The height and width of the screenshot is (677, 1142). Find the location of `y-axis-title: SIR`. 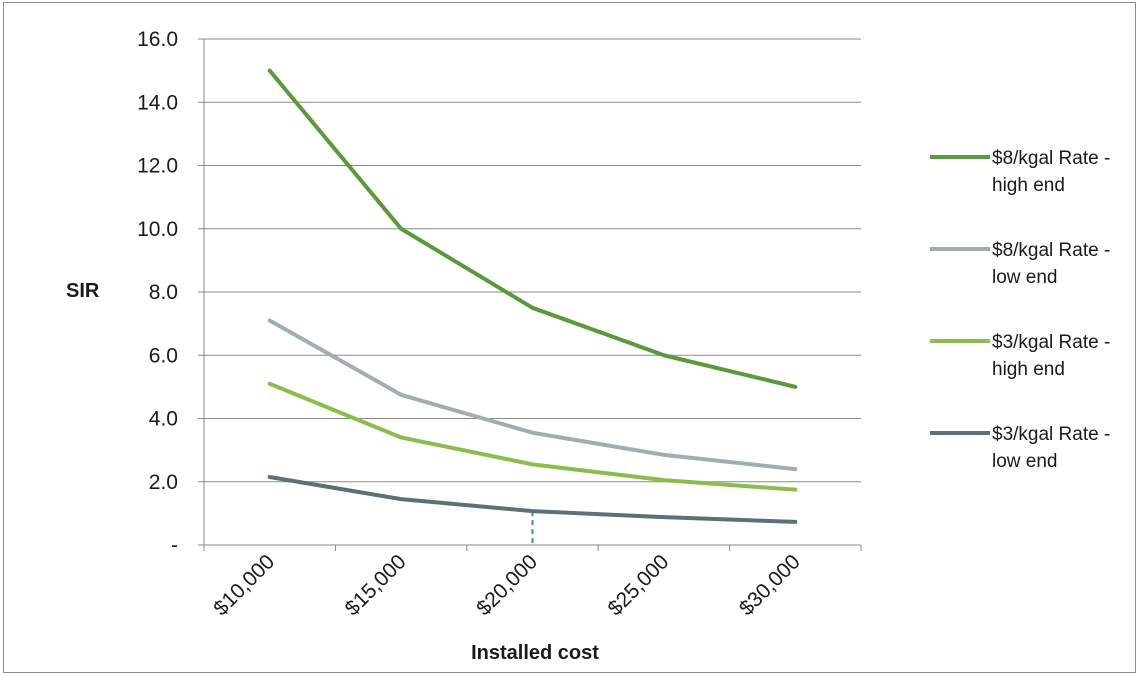

y-axis-title: SIR is located at coordinates (83, 291).